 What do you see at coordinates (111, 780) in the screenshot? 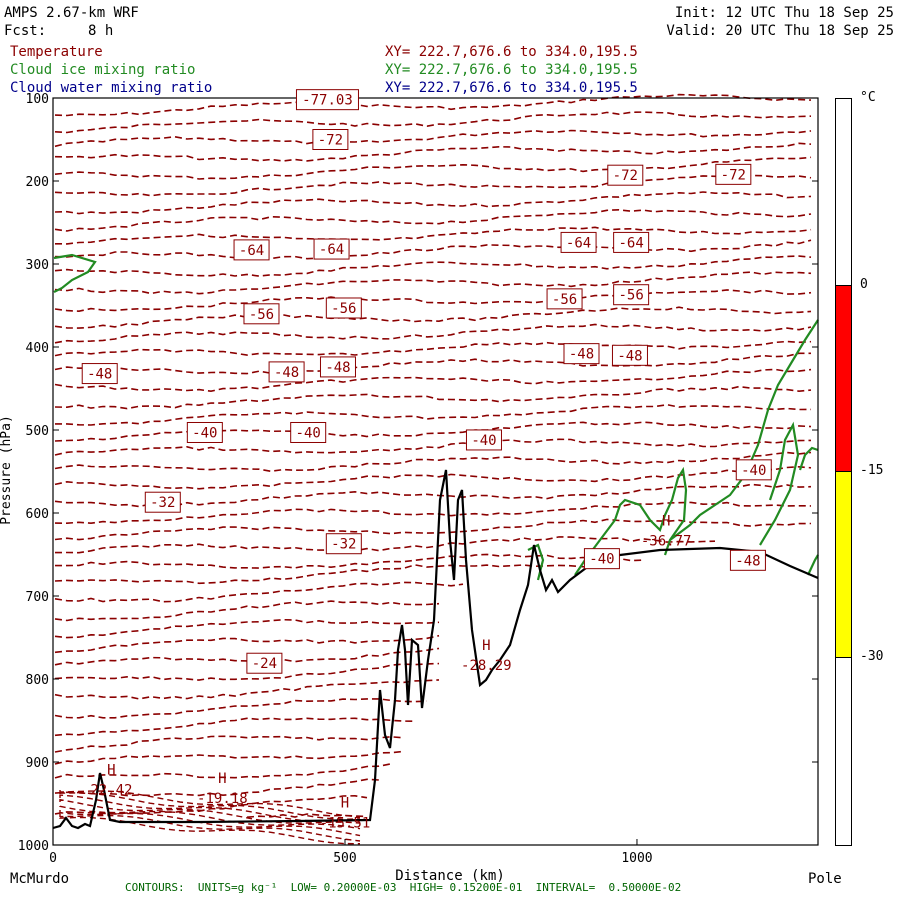
I see `high-marker: H 22.42` at bounding box center [111, 780].